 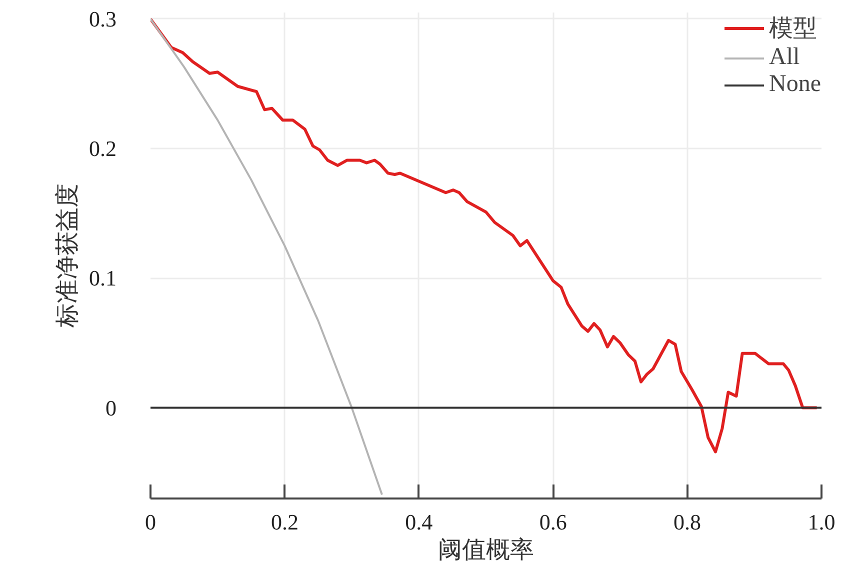 What do you see at coordinates (284, 522) in the screenshot?
I see `x-tick-label: 0.2` at bounding box center [284, 522].